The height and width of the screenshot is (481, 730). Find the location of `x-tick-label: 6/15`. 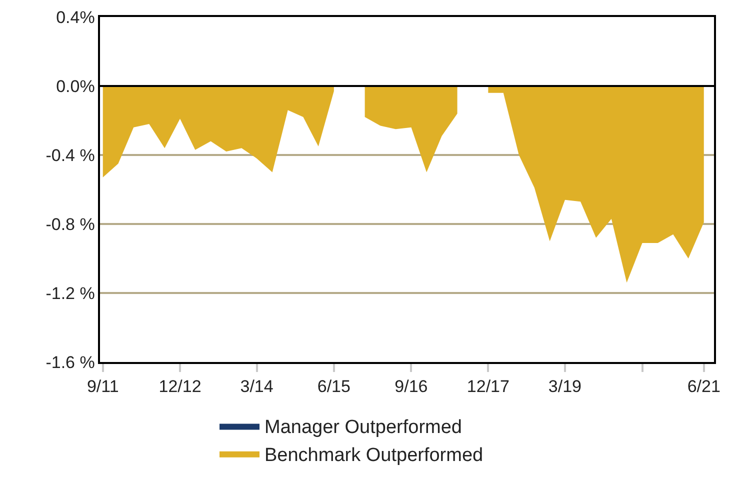

x-tick-label: 6/15 is located at coordinates (333, 386).